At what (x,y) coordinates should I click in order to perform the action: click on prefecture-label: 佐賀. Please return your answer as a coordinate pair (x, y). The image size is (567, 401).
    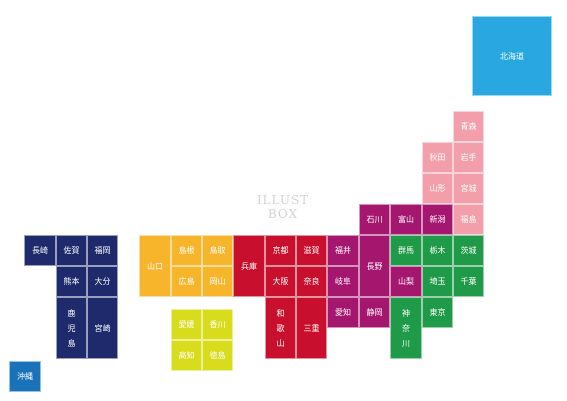
    Looking at the image, I should click on (71, 250).